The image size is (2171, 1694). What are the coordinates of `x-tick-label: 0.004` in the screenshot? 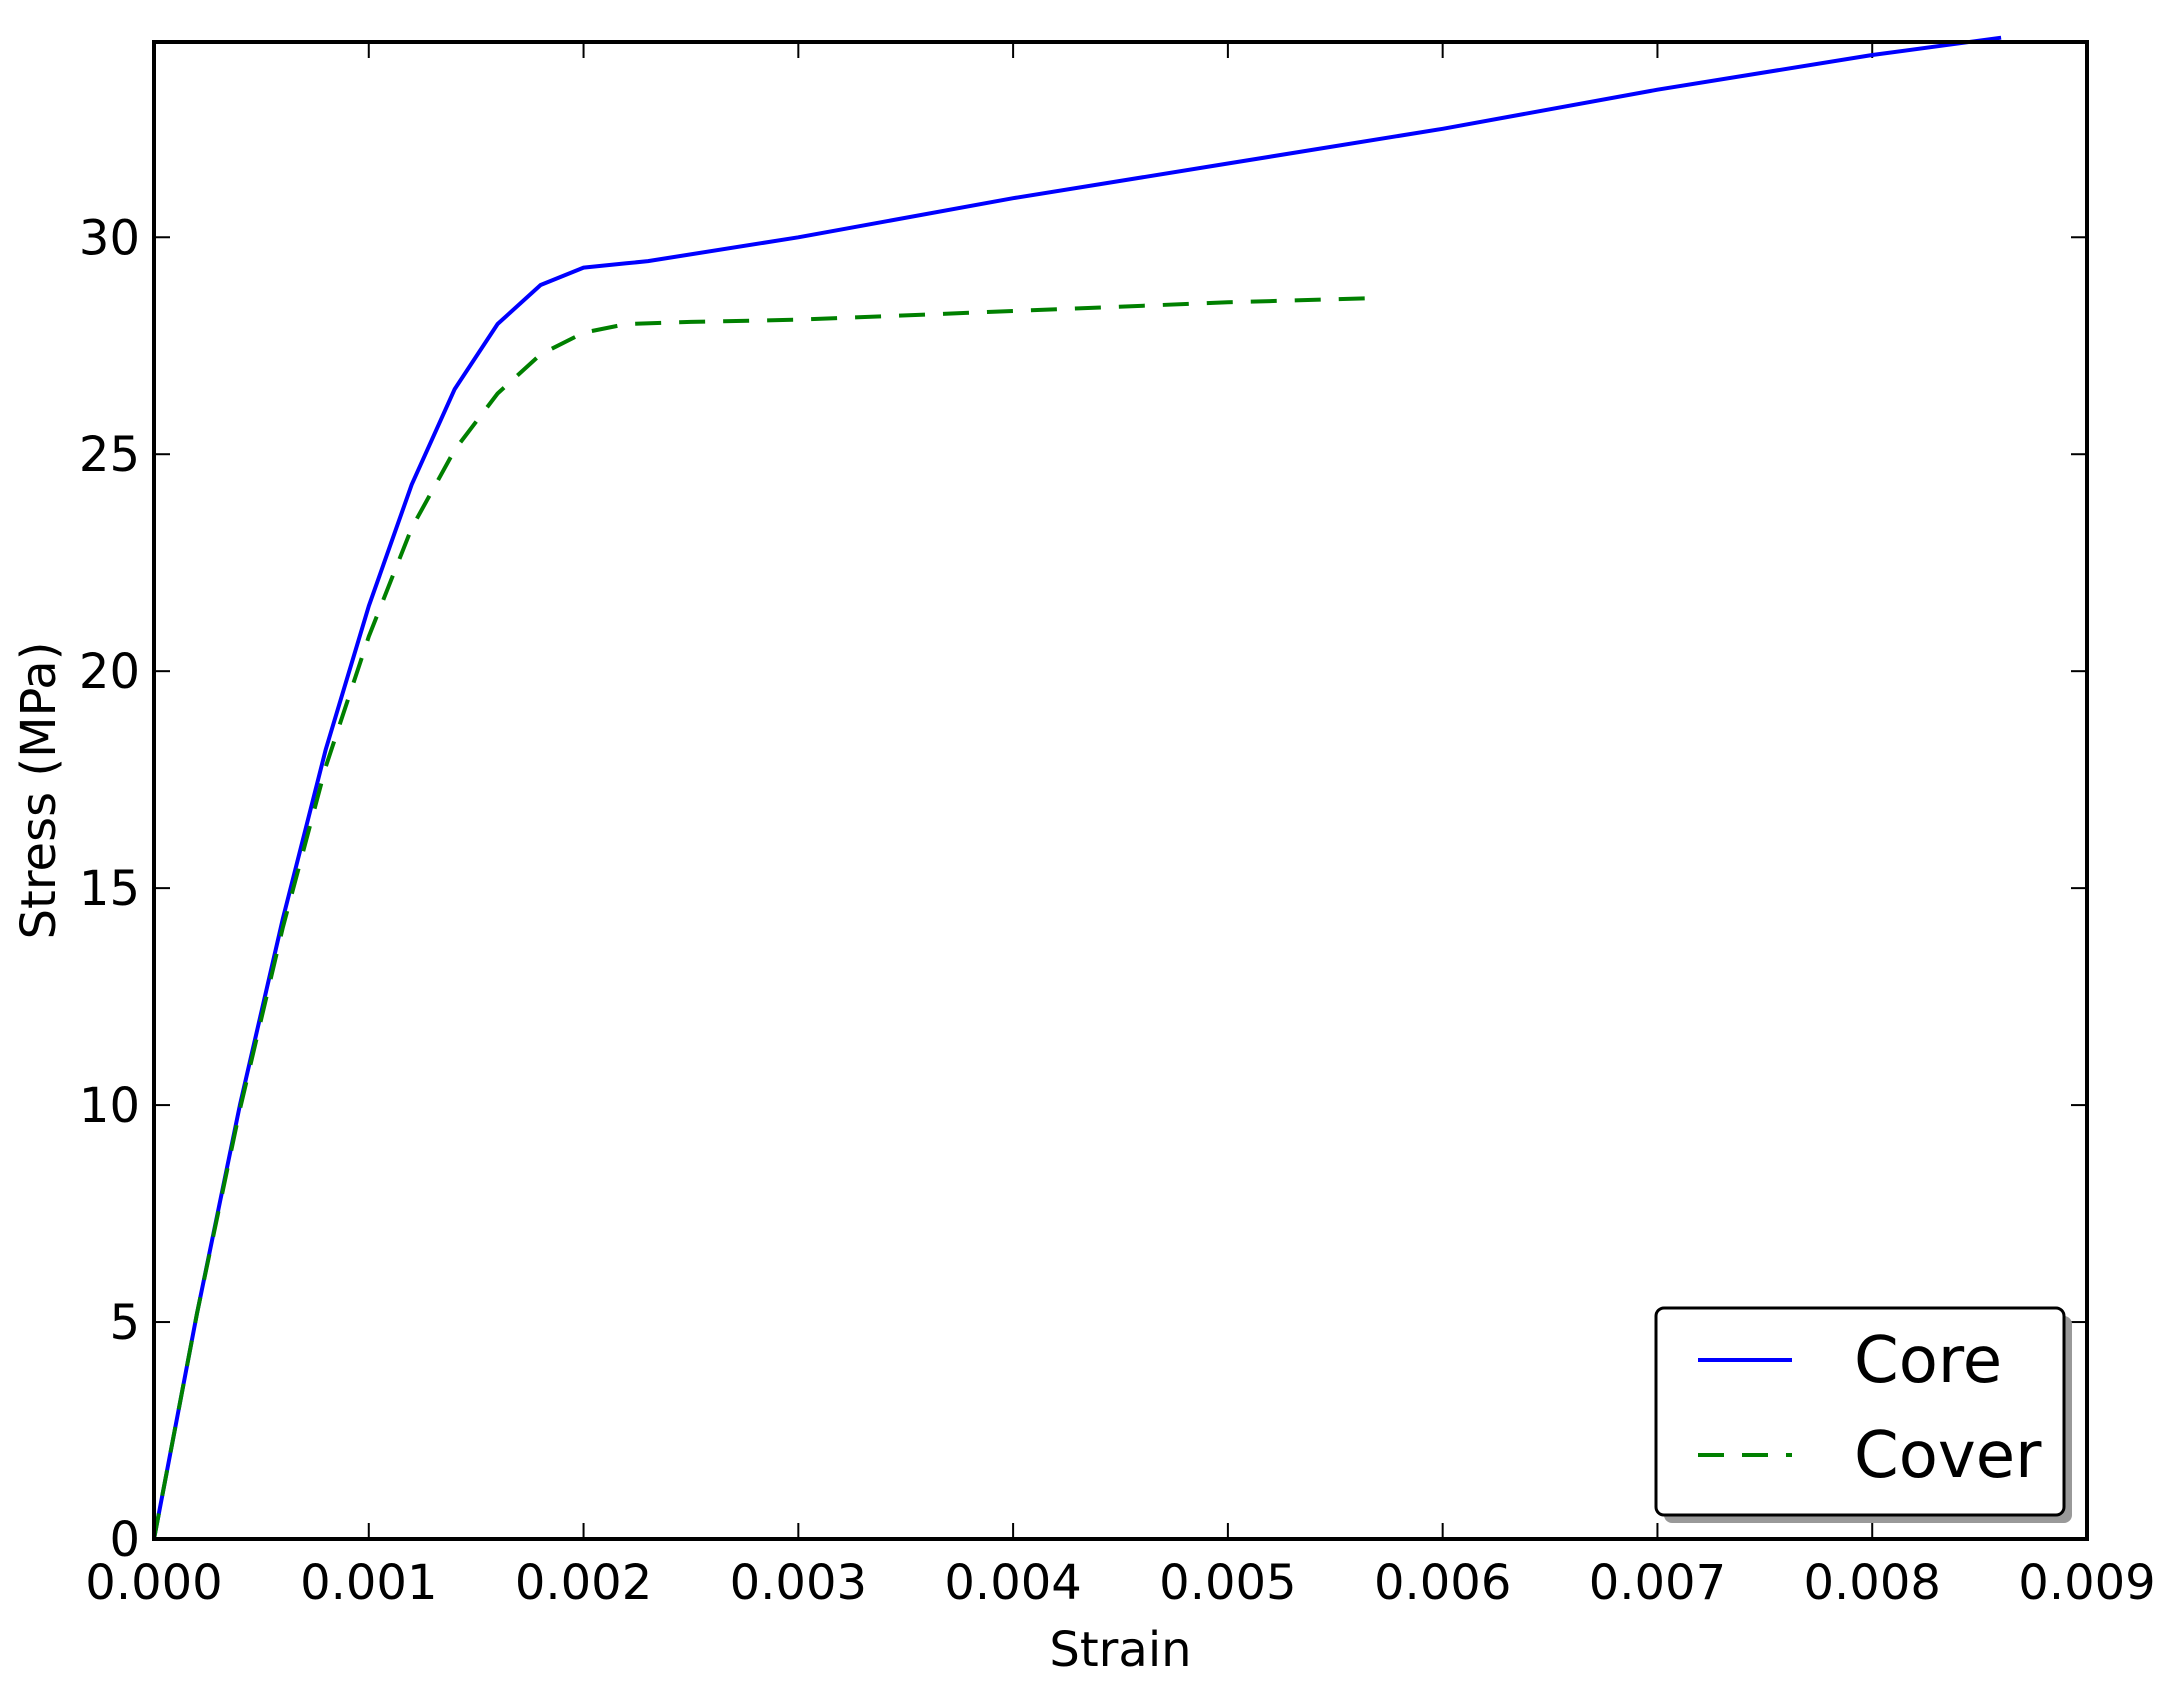 It's located at (1012, 1583).